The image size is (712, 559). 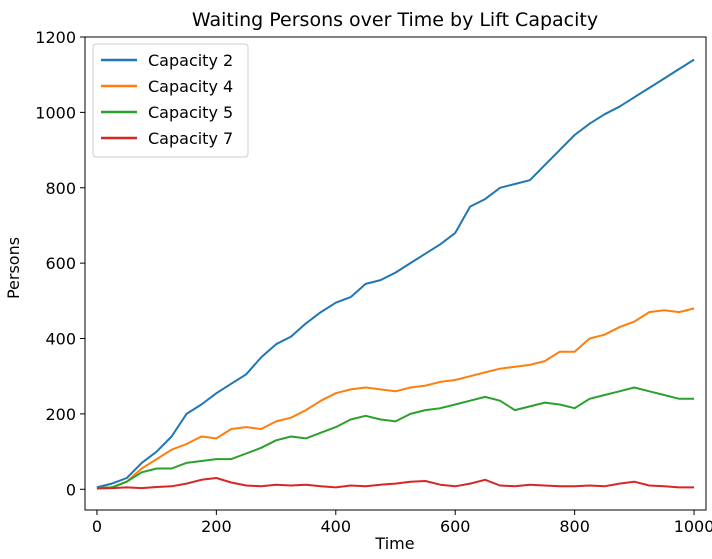 What do you see at coordinates (455, 526) in the screenshot?
I see `x-tick-label: 600` at bounding box center [455, 526].